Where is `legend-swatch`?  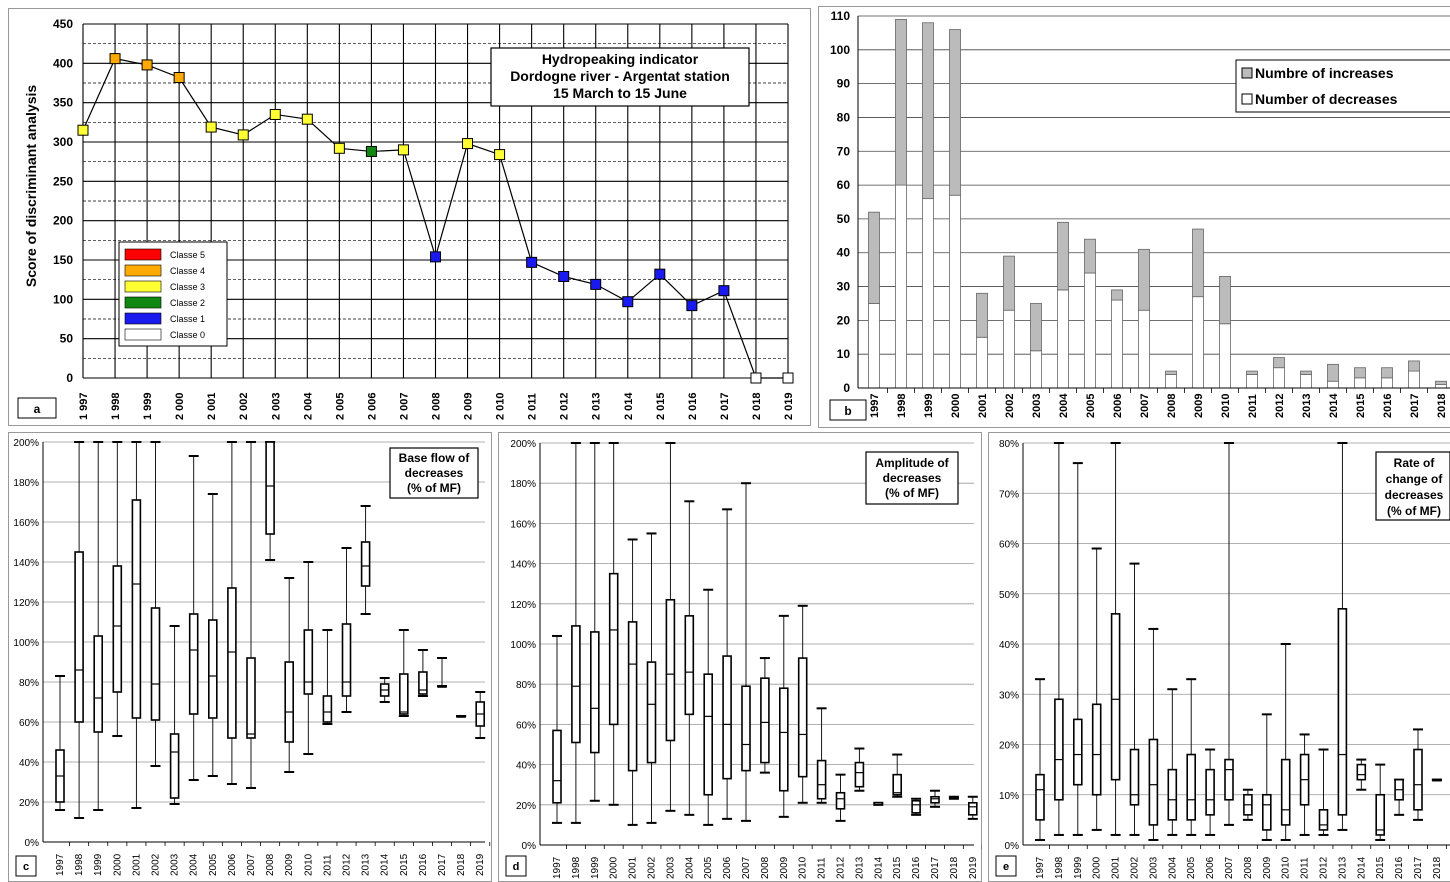 legend-swatch is located at coordinates (143, 286).